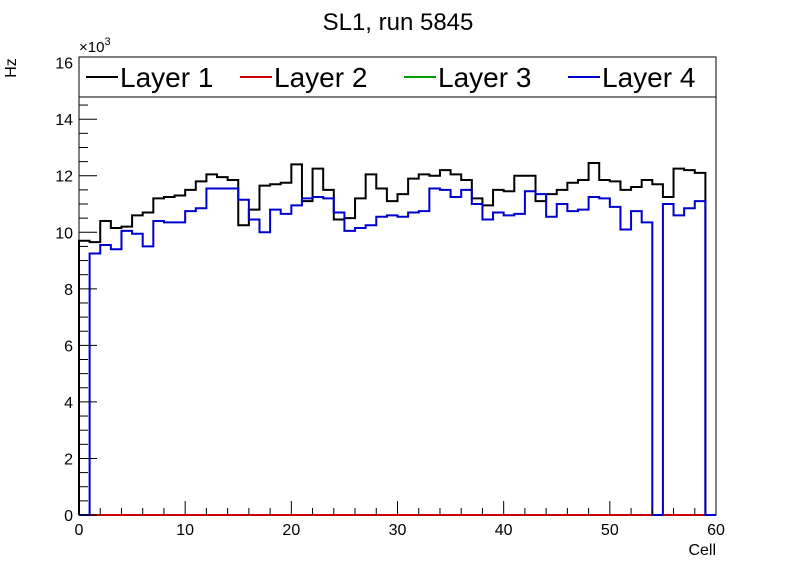  Describe the element at coordinates (95, 46) in the screenshot. I see `y-multiplier: ×10³` at that location.